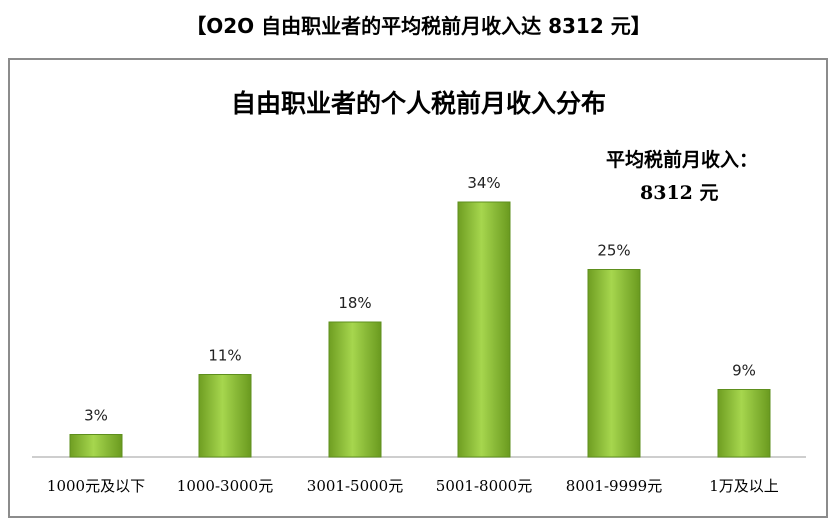 Image resolution: width=837 pixels, height=528 pixels. Describe the element at coordinates (614, 486) in the screenshot. I see `category-label-4: 8001-9999元` at that location.